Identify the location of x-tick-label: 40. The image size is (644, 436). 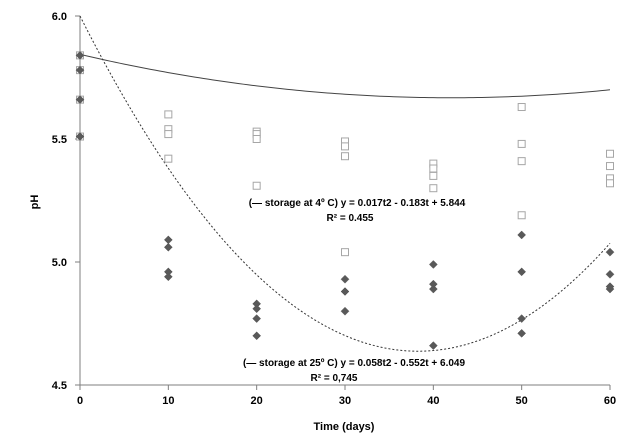
(433, 401).